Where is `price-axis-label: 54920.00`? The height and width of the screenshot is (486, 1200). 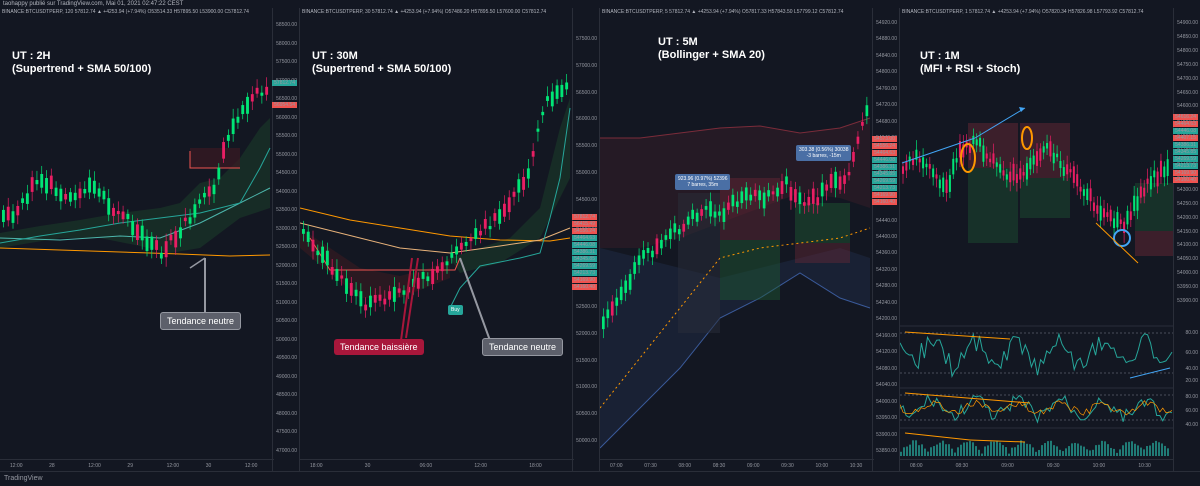
price-axis-label: 54920.00 is located at coordinates (886, 23).